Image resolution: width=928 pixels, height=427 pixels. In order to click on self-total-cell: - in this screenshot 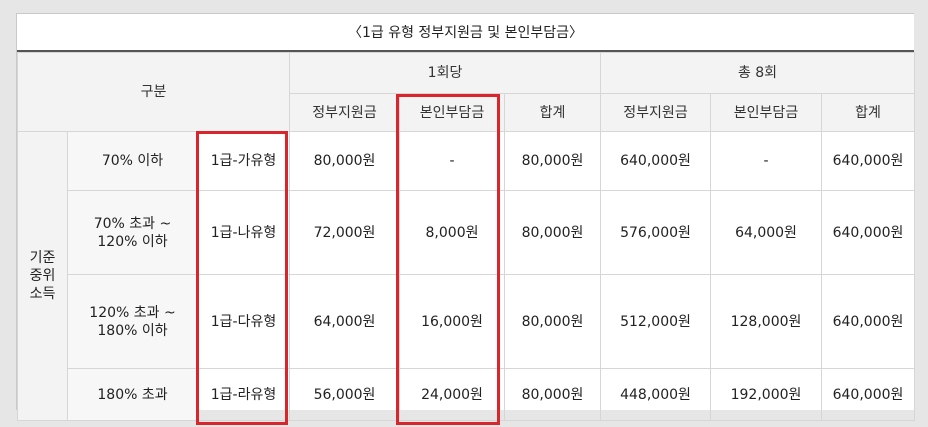, I will do `click(766, 161)`.